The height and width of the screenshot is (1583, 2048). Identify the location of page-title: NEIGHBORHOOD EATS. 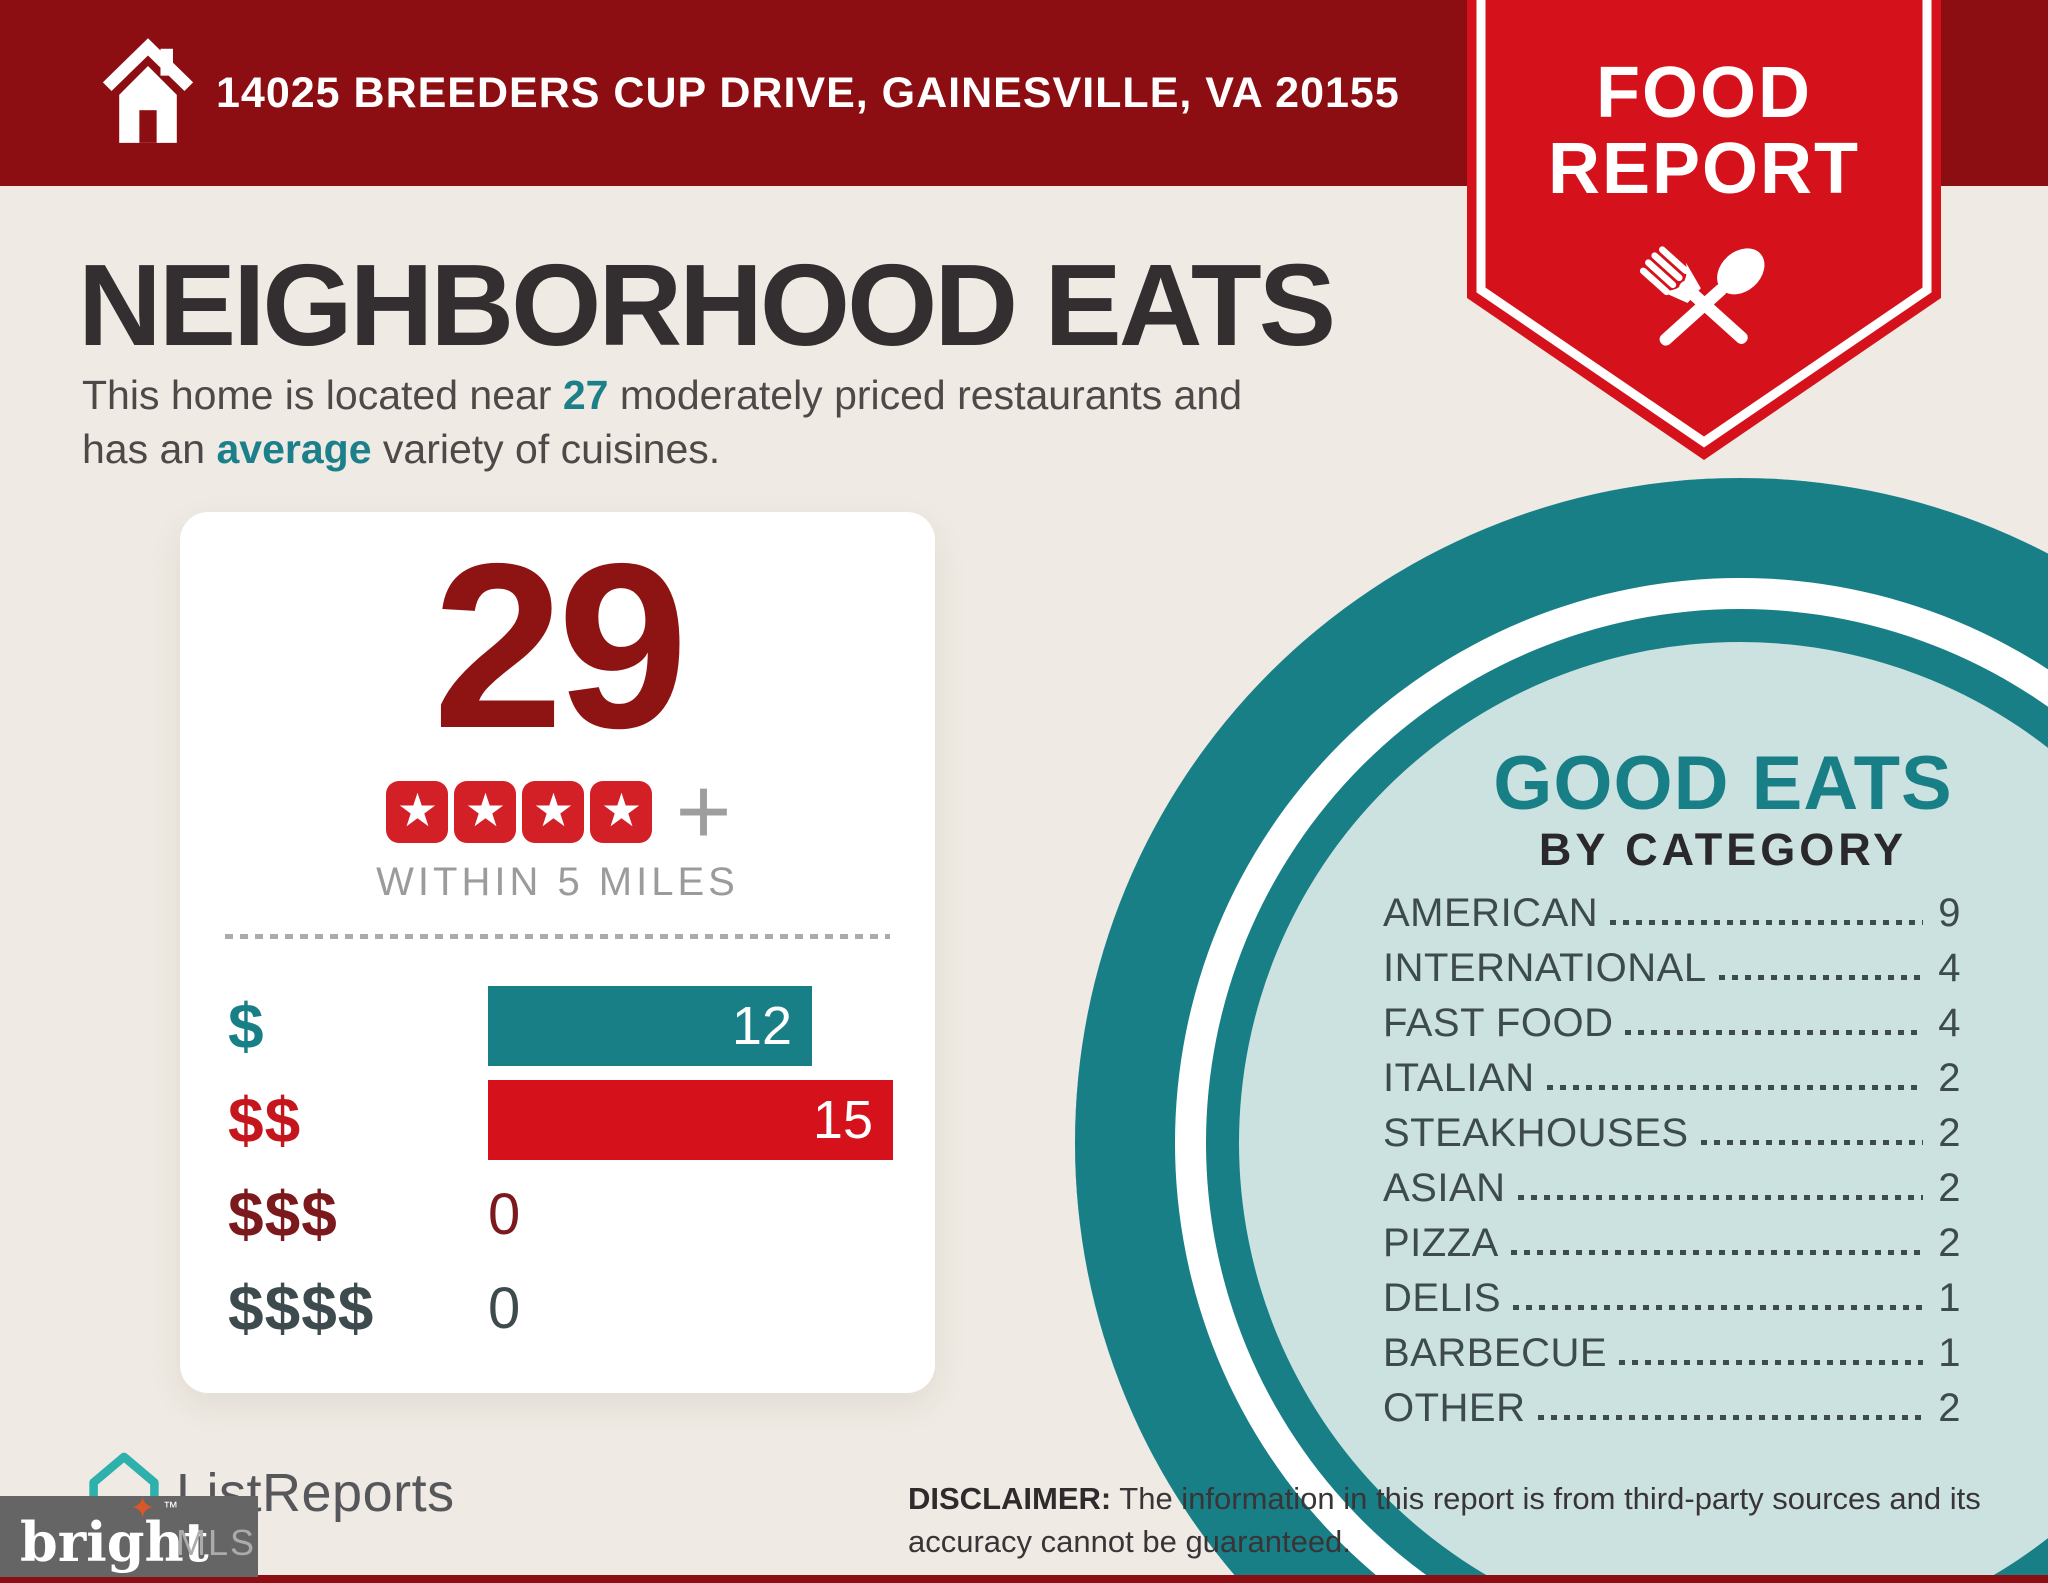
(707, 305).